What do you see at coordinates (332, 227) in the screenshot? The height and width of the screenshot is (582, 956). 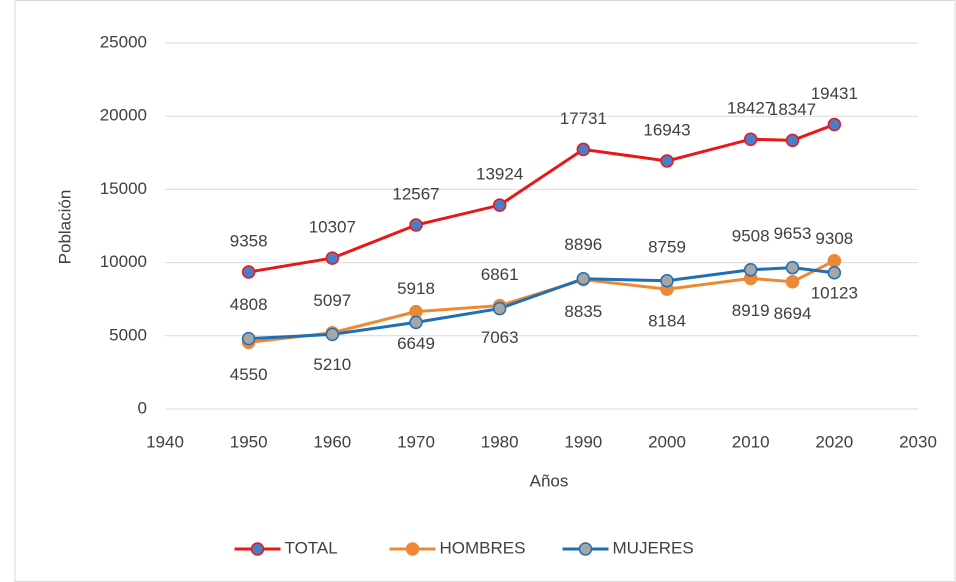 I see `data-label: 10307` at bounding box center [332, 227].